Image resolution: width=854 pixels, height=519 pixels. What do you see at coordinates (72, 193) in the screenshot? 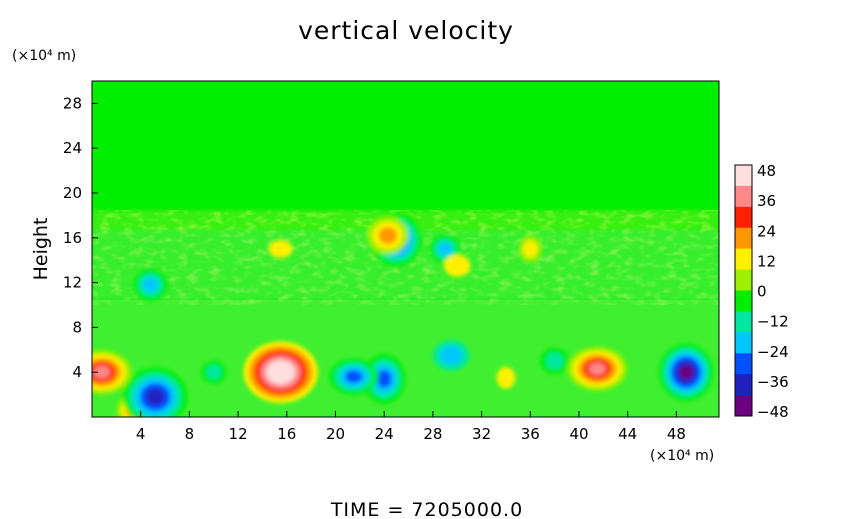
I see `y-tick-label: 20` at bounding box center [72, 193].